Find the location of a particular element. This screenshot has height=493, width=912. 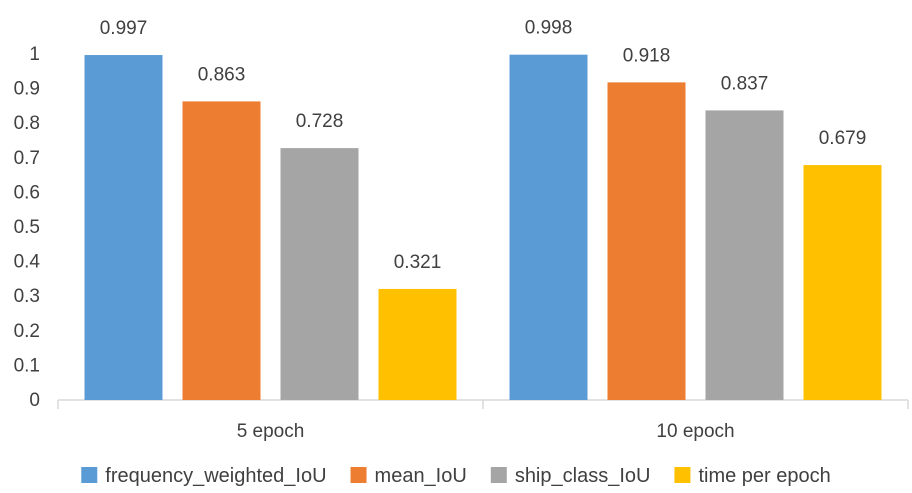

legend-label: ship_class_IoU is located at coordinates (583, 476).